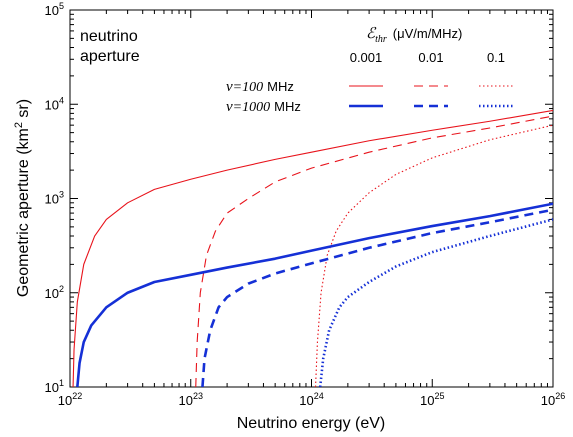  I want to click on annotation-line-2: aperture, so click(110, 56).